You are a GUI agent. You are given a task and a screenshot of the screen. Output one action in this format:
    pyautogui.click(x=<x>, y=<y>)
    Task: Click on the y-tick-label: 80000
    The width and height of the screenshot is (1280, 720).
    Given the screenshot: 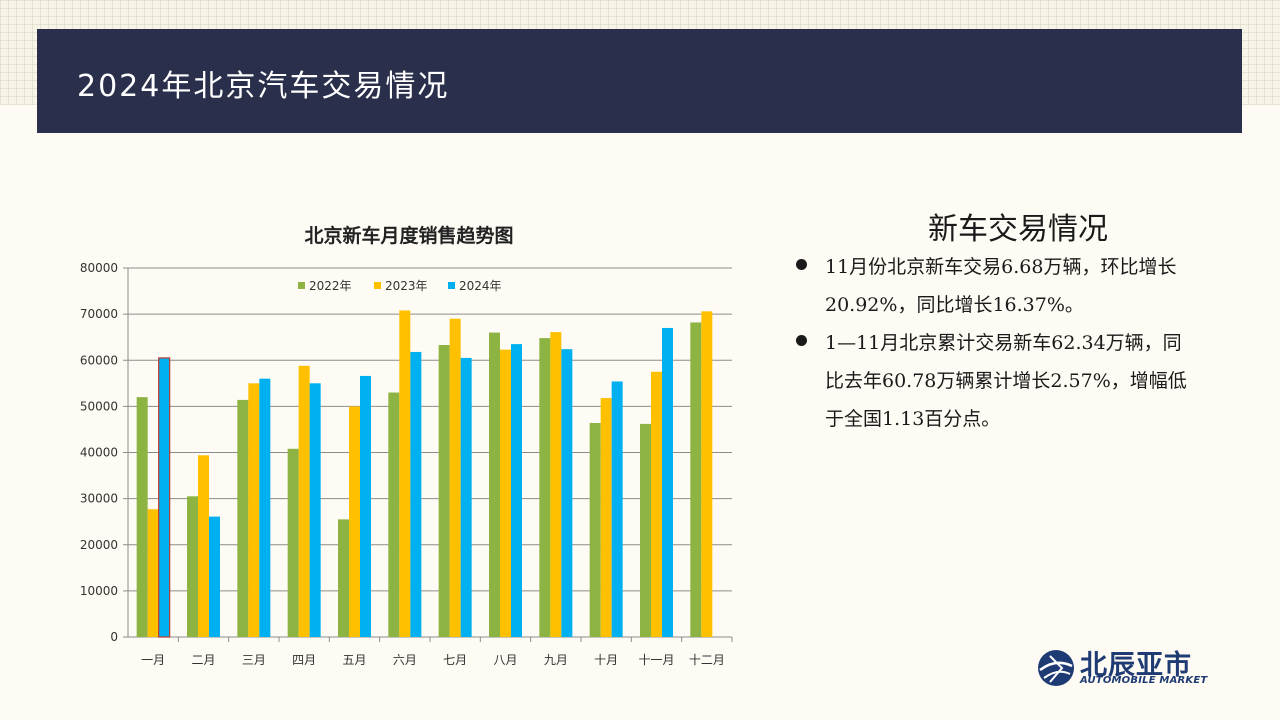 What is the action you would take?
    pyautogui.click(x=99, y=268)
    